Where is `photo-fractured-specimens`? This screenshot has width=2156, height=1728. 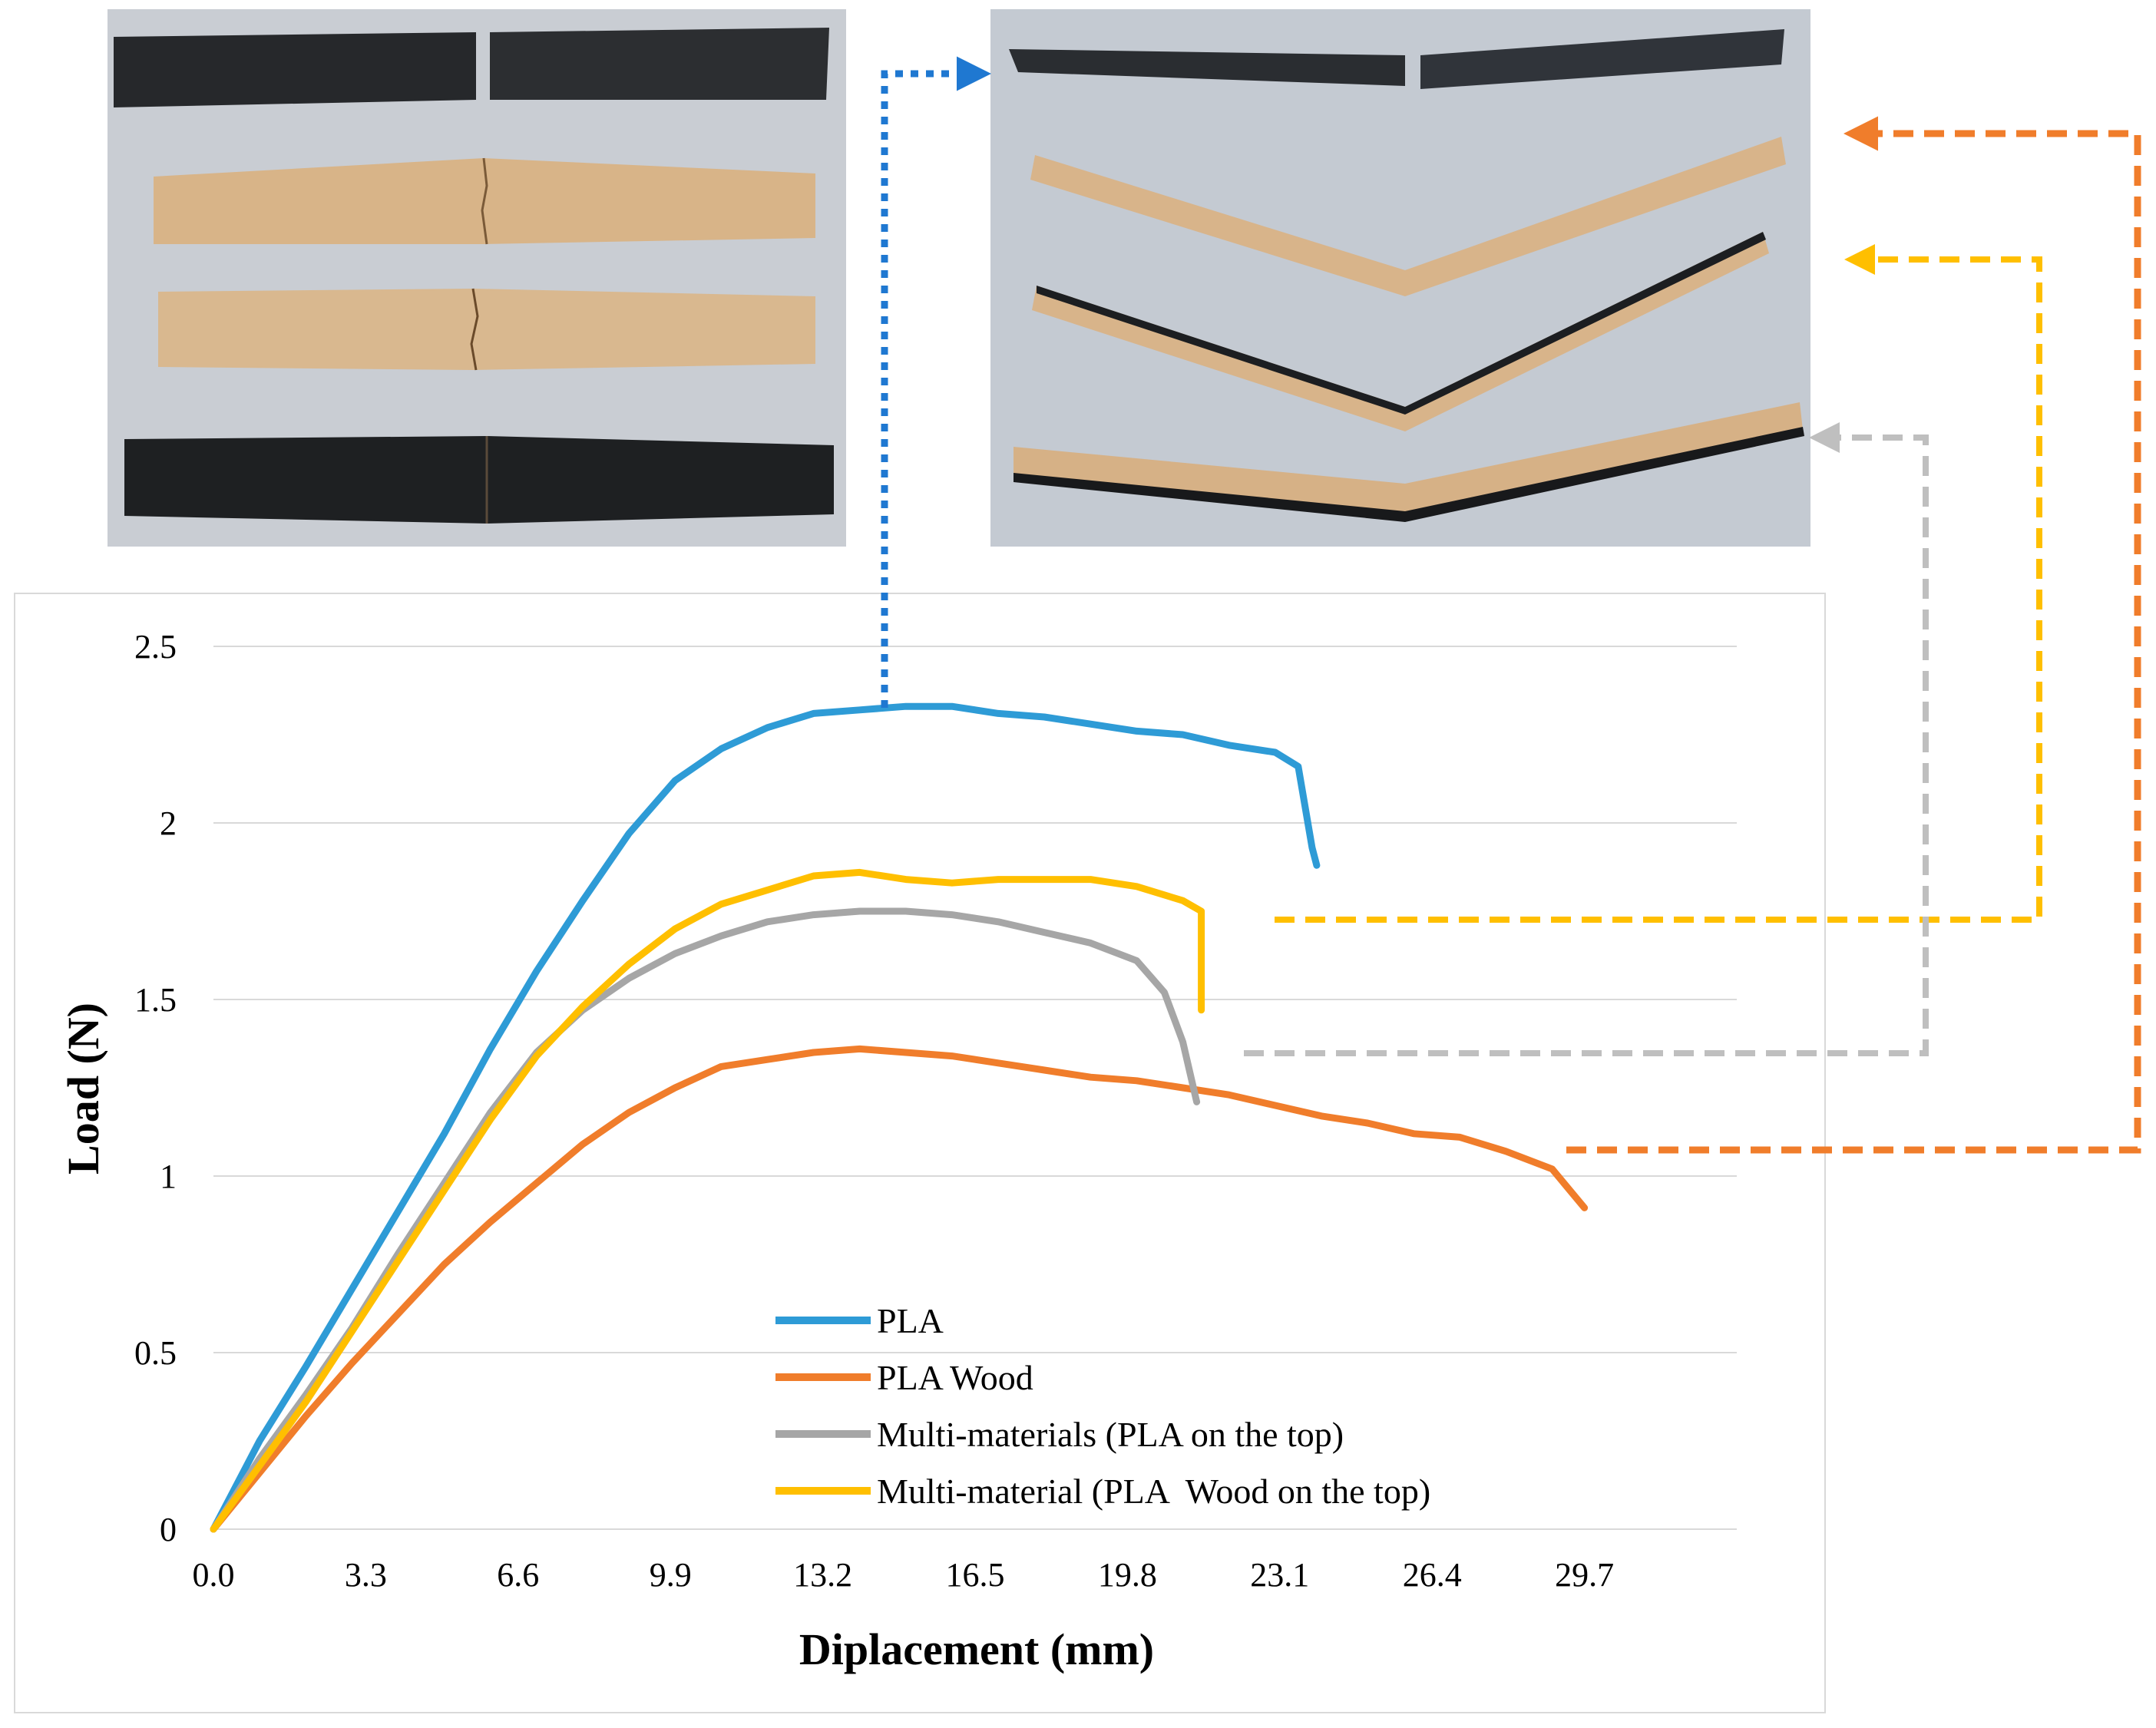 photo-fractured-specimens is located at coordinates (476, 278).